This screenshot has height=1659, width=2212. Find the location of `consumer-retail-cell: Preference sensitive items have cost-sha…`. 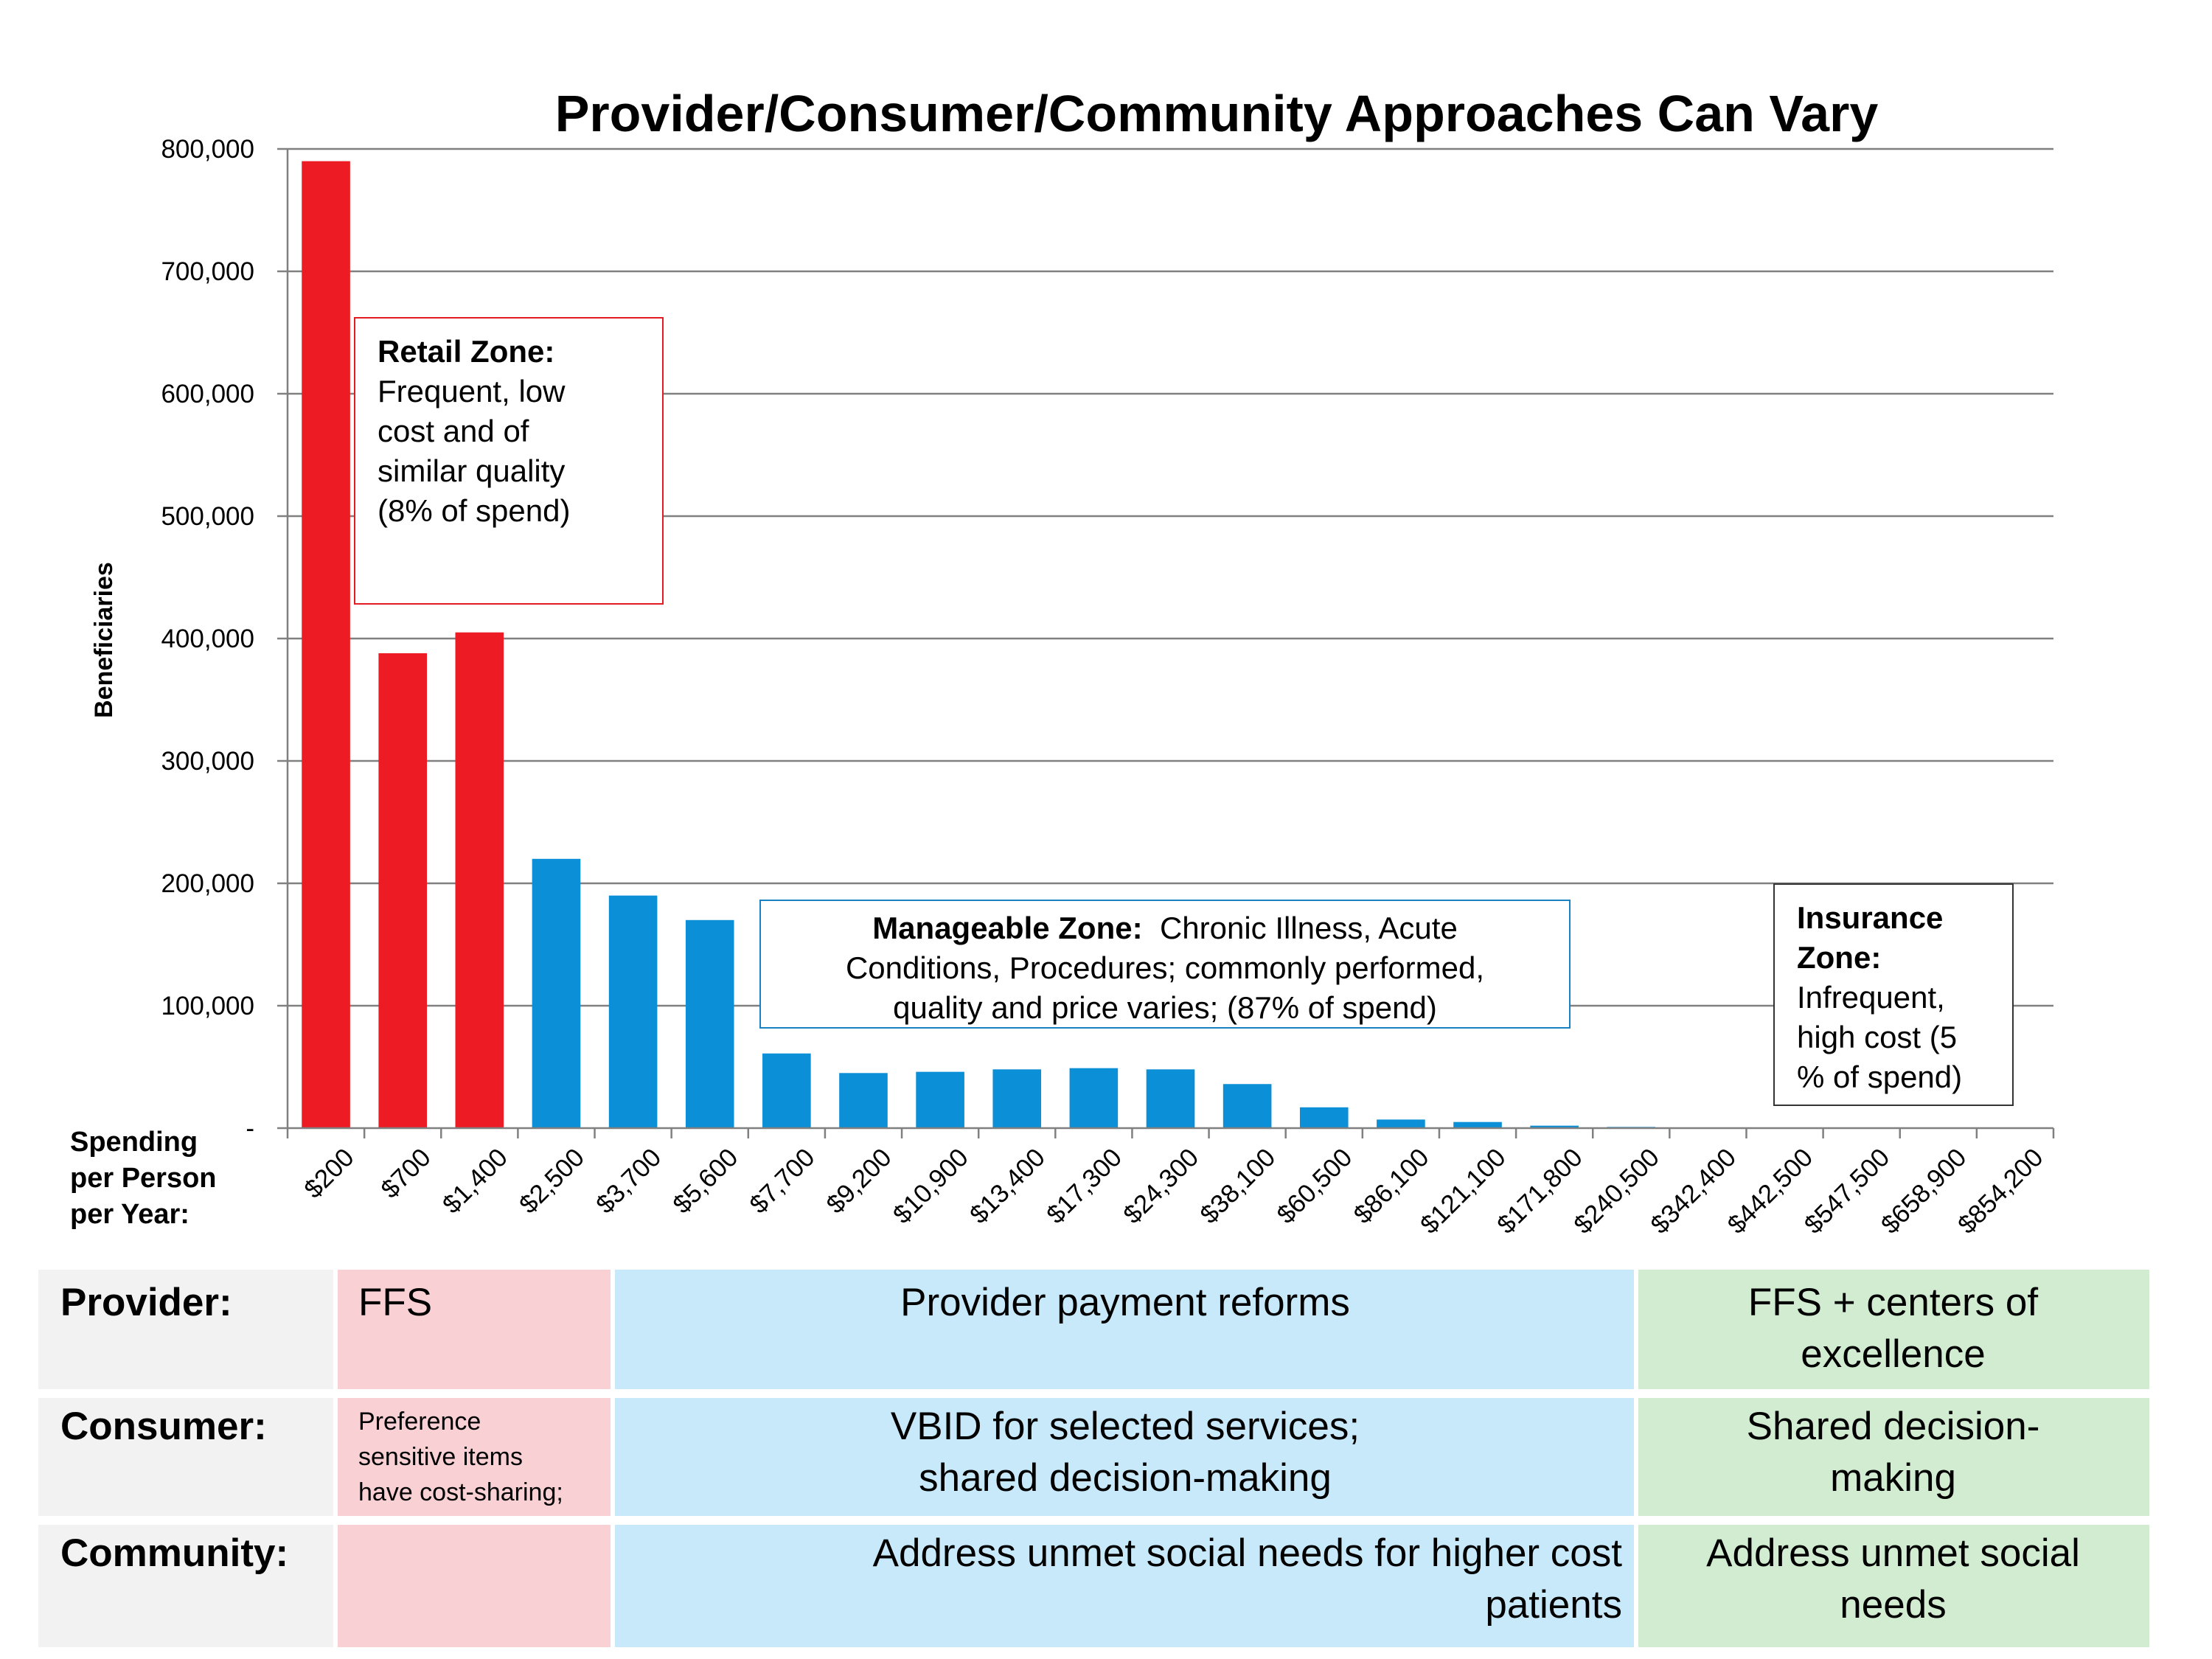

consumer-retail-cell: Preference sensitive items have cost-sha… is located at coordinates (474, 1457).